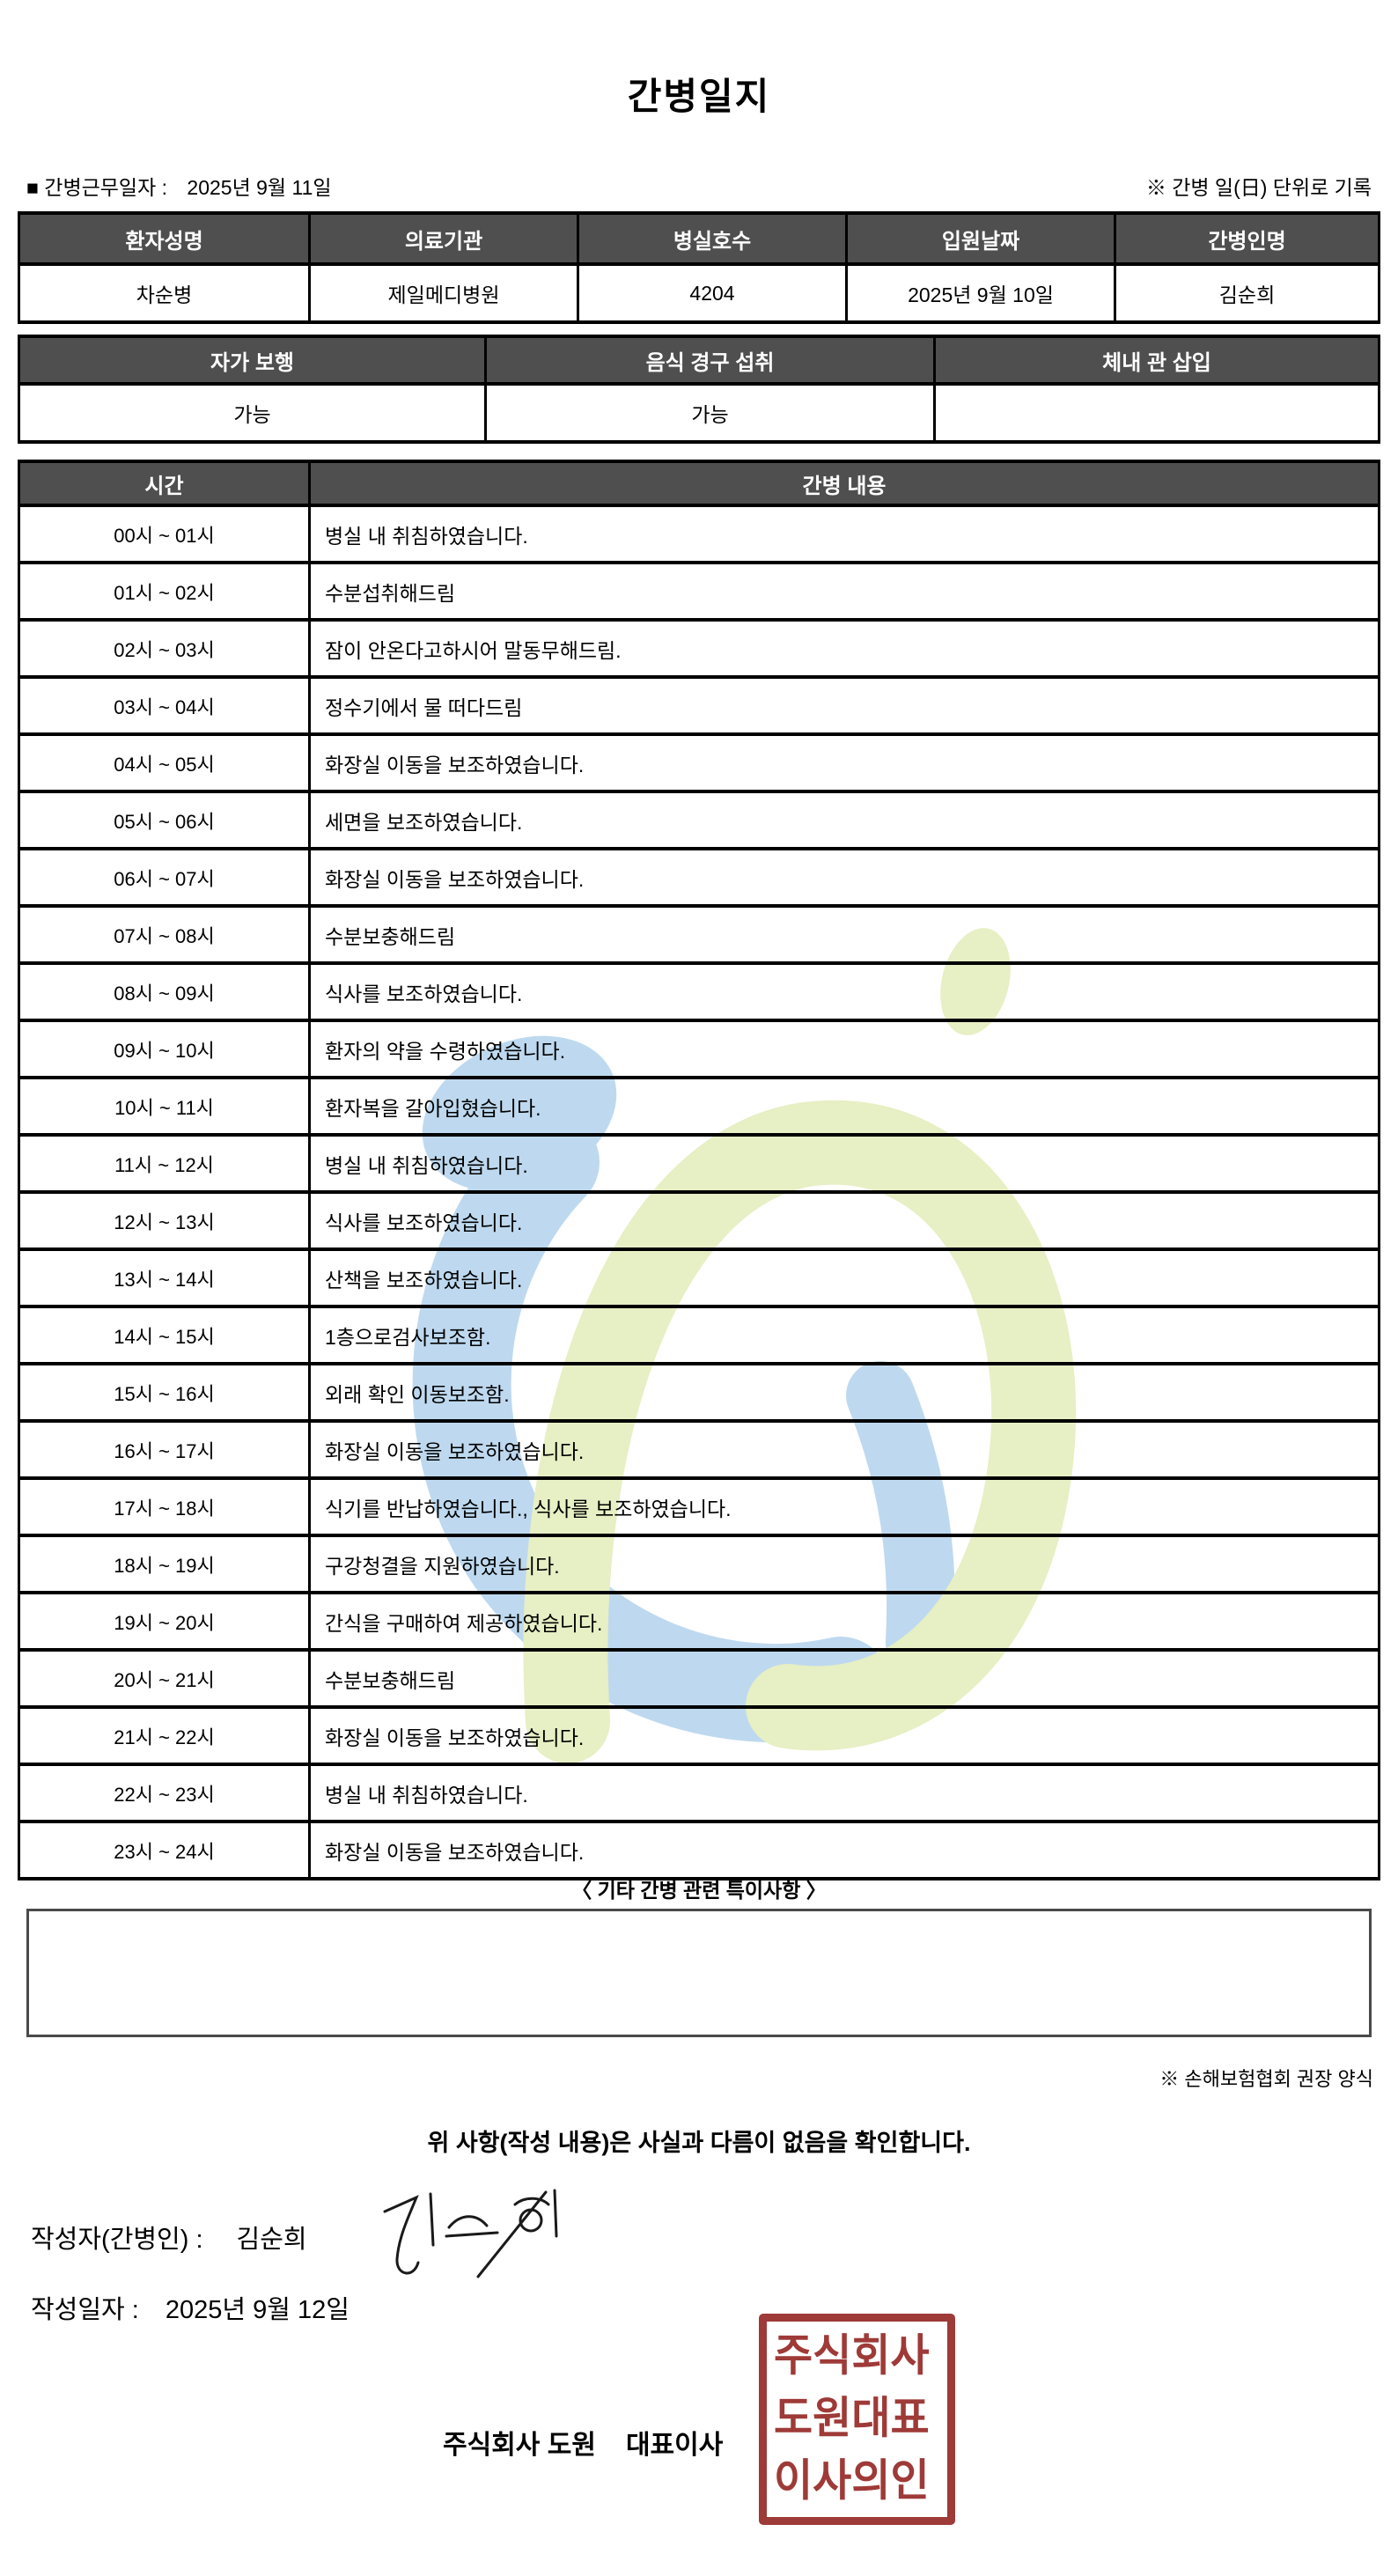 The image size is (1398, 2576). I want to click on writer-label: 작성자(간병인) :, so click(117, 2240).